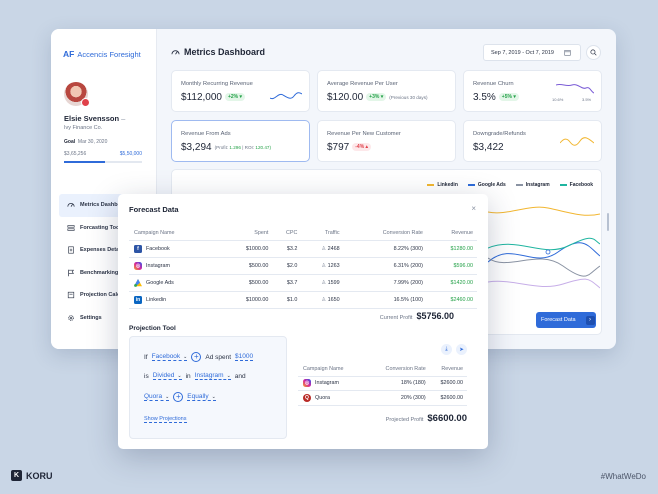 The height and width of the screenshot is (494, 658). I want to click on goal-target: $5,50,000, so click(130, 154).